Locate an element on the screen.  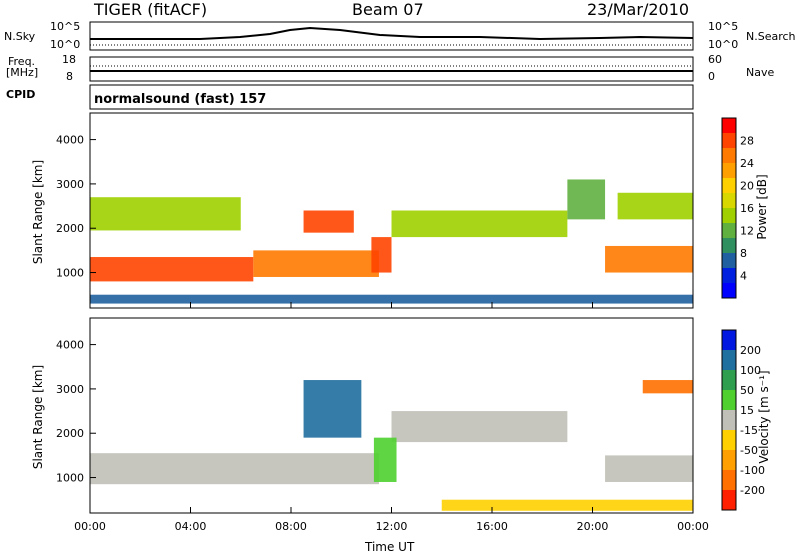
noise-tick-top: 10^5 is located at coordinates (65, 26).